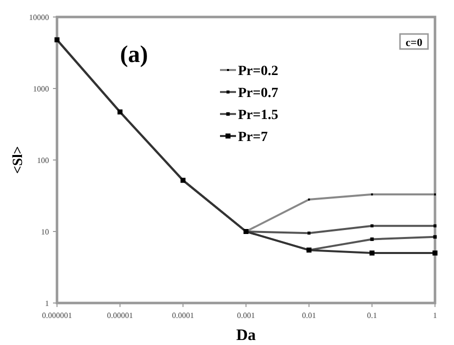  Describe the element at coordinates (253, 137) in the screenshot. I see `legend-label: Pr=7` at that location.